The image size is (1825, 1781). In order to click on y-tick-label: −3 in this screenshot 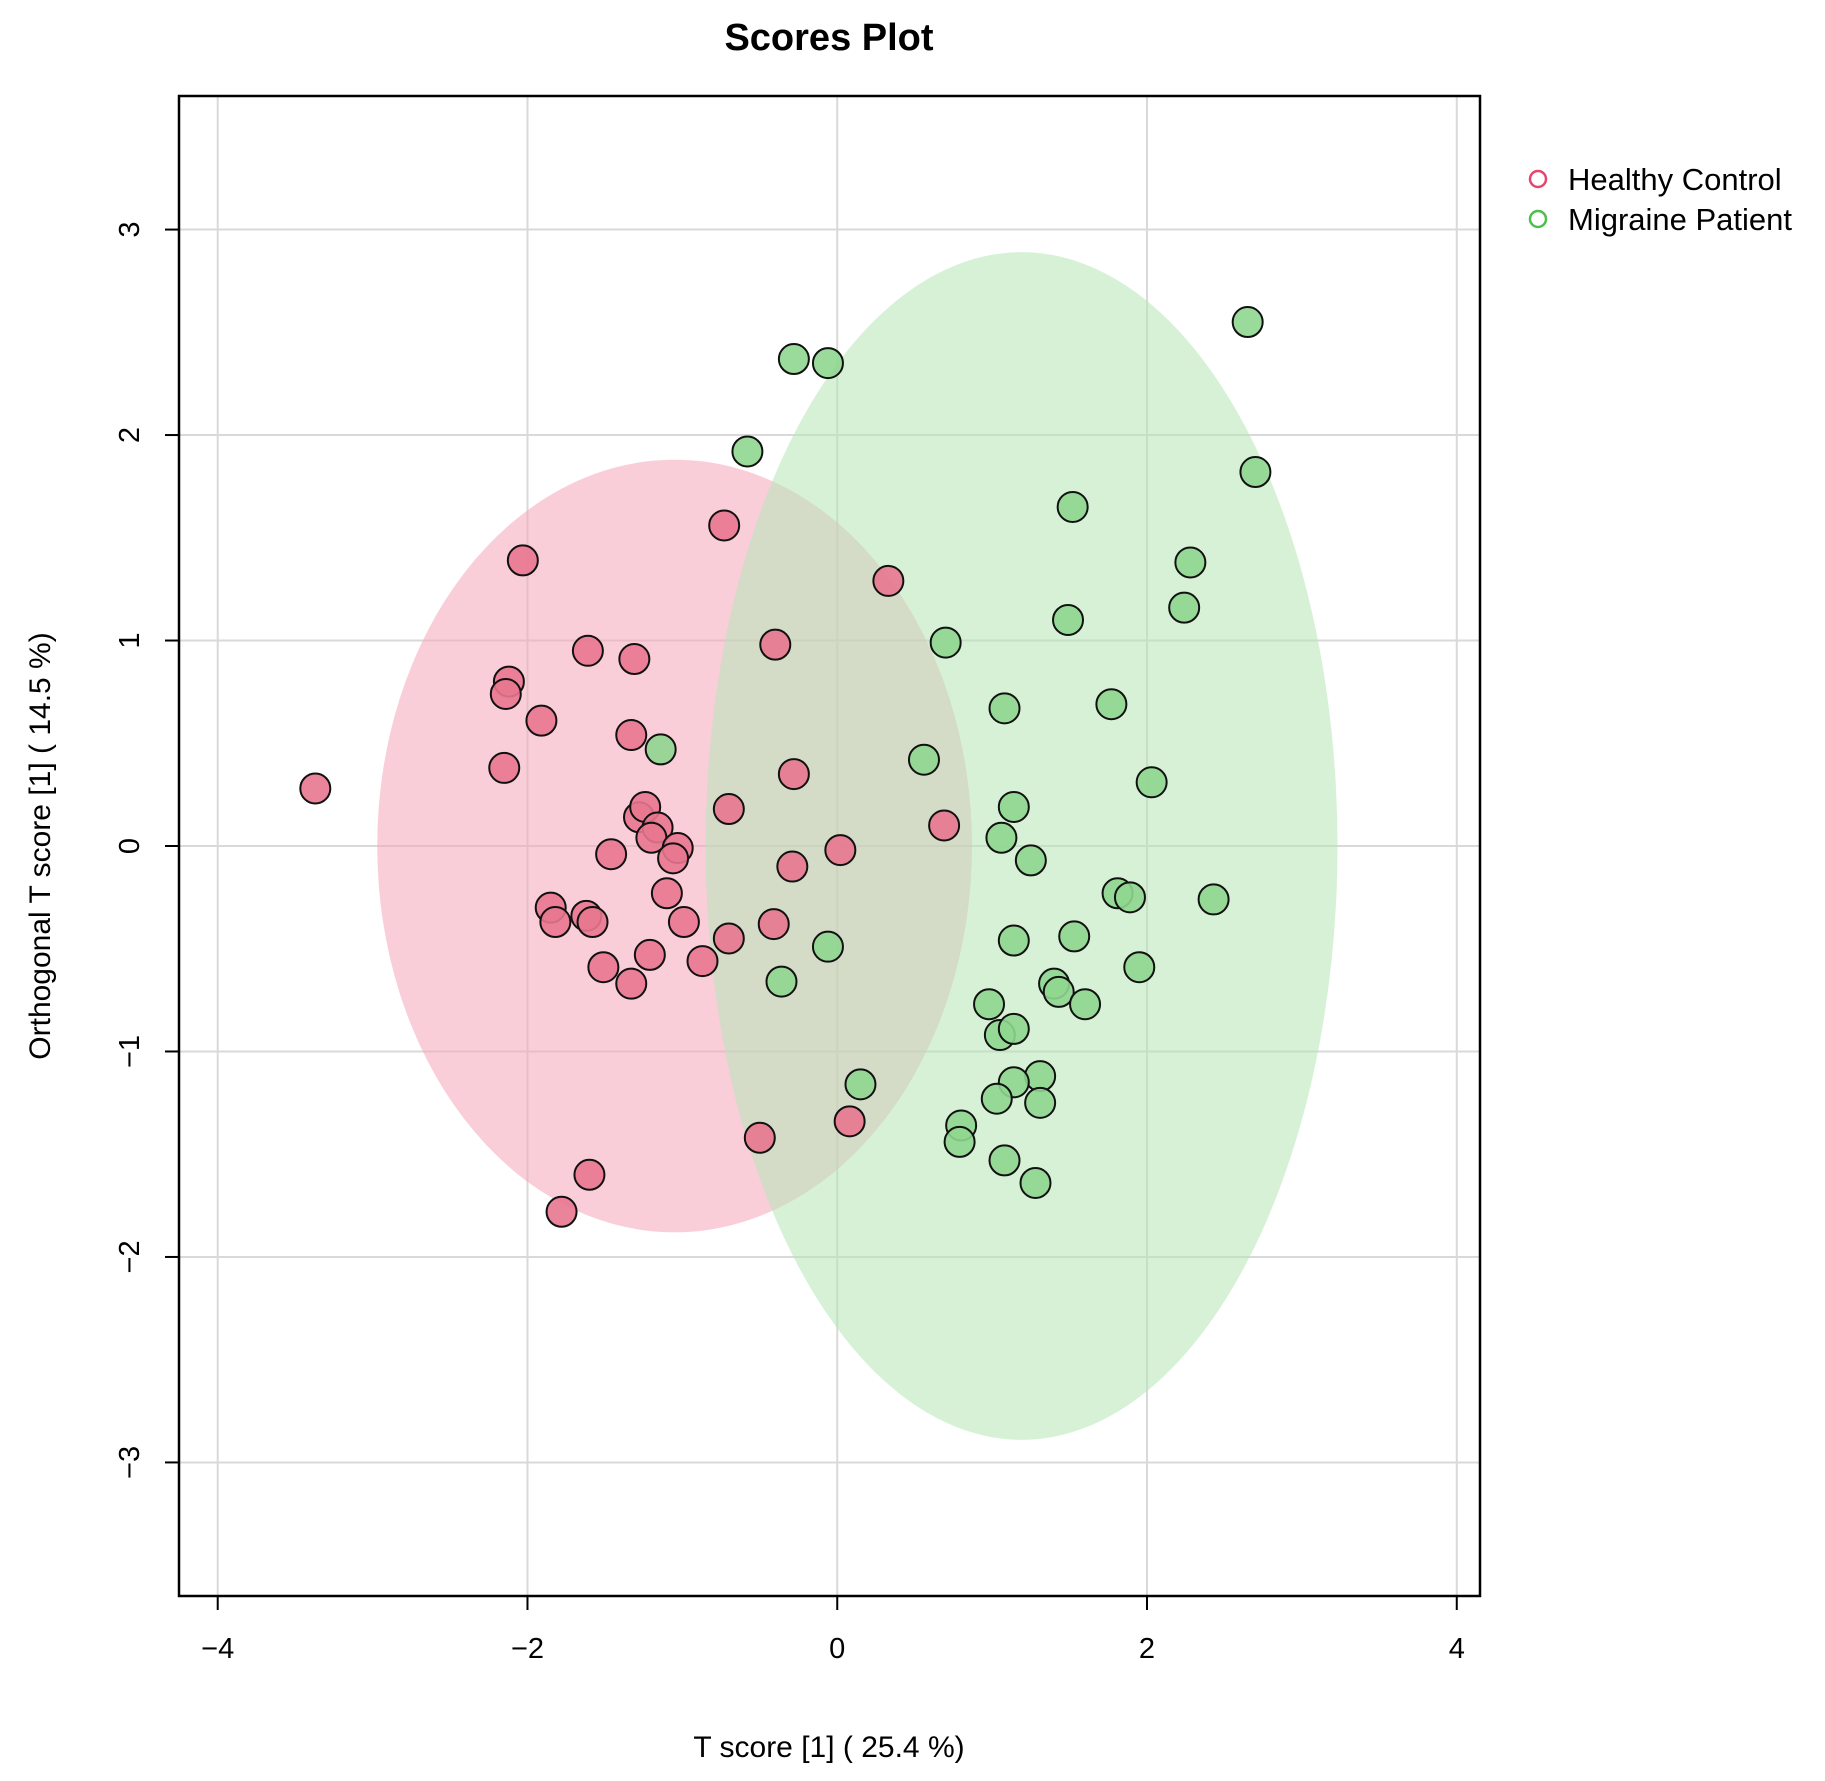, I will do `click(130, 1462)`.